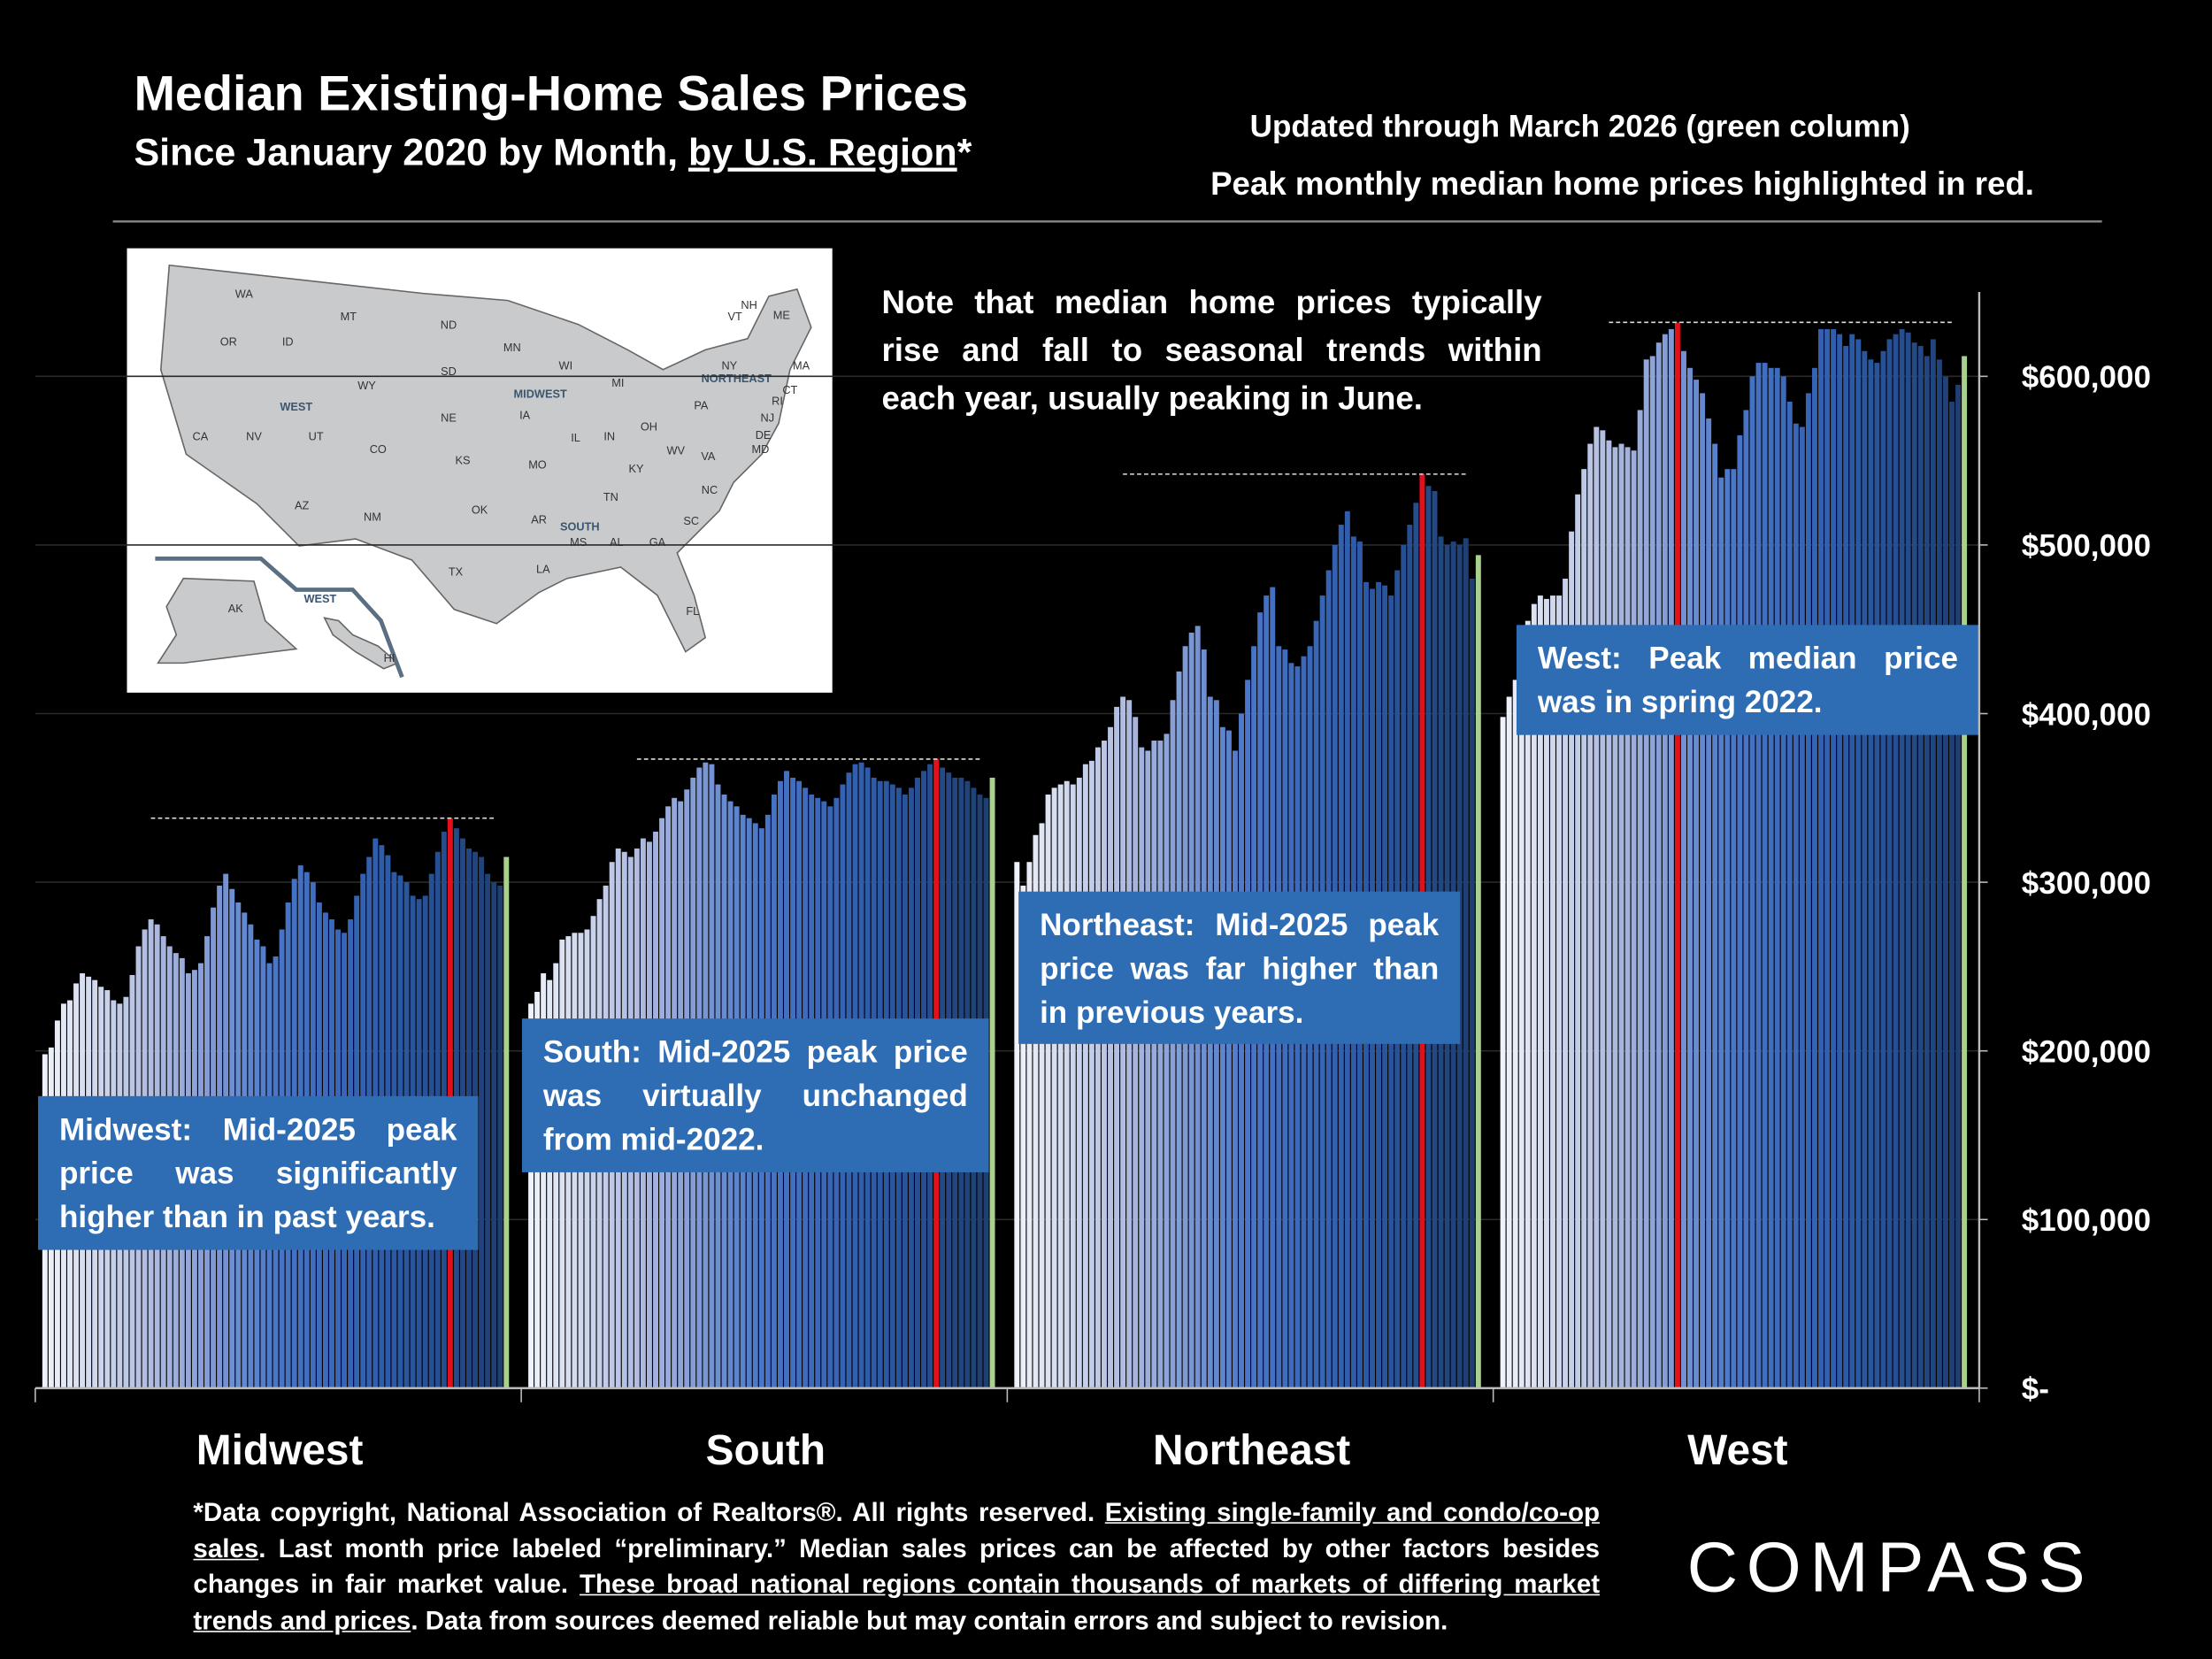 The width and height of the screenshot is (2212, 1659). What do you see at coordinates (2086, 884) in the screenshot?
I see `y-tick-label: $300,000` at bounding box center [2086, 884].